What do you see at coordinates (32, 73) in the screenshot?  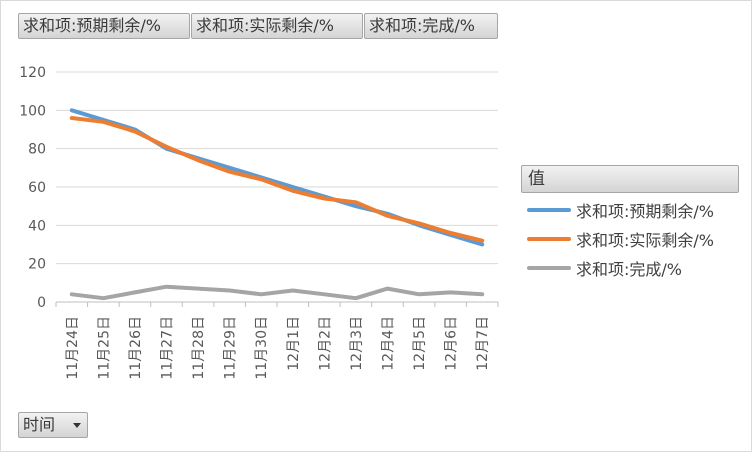 I see `y-tick-label-120: 120` at bounding box center [32, 73].